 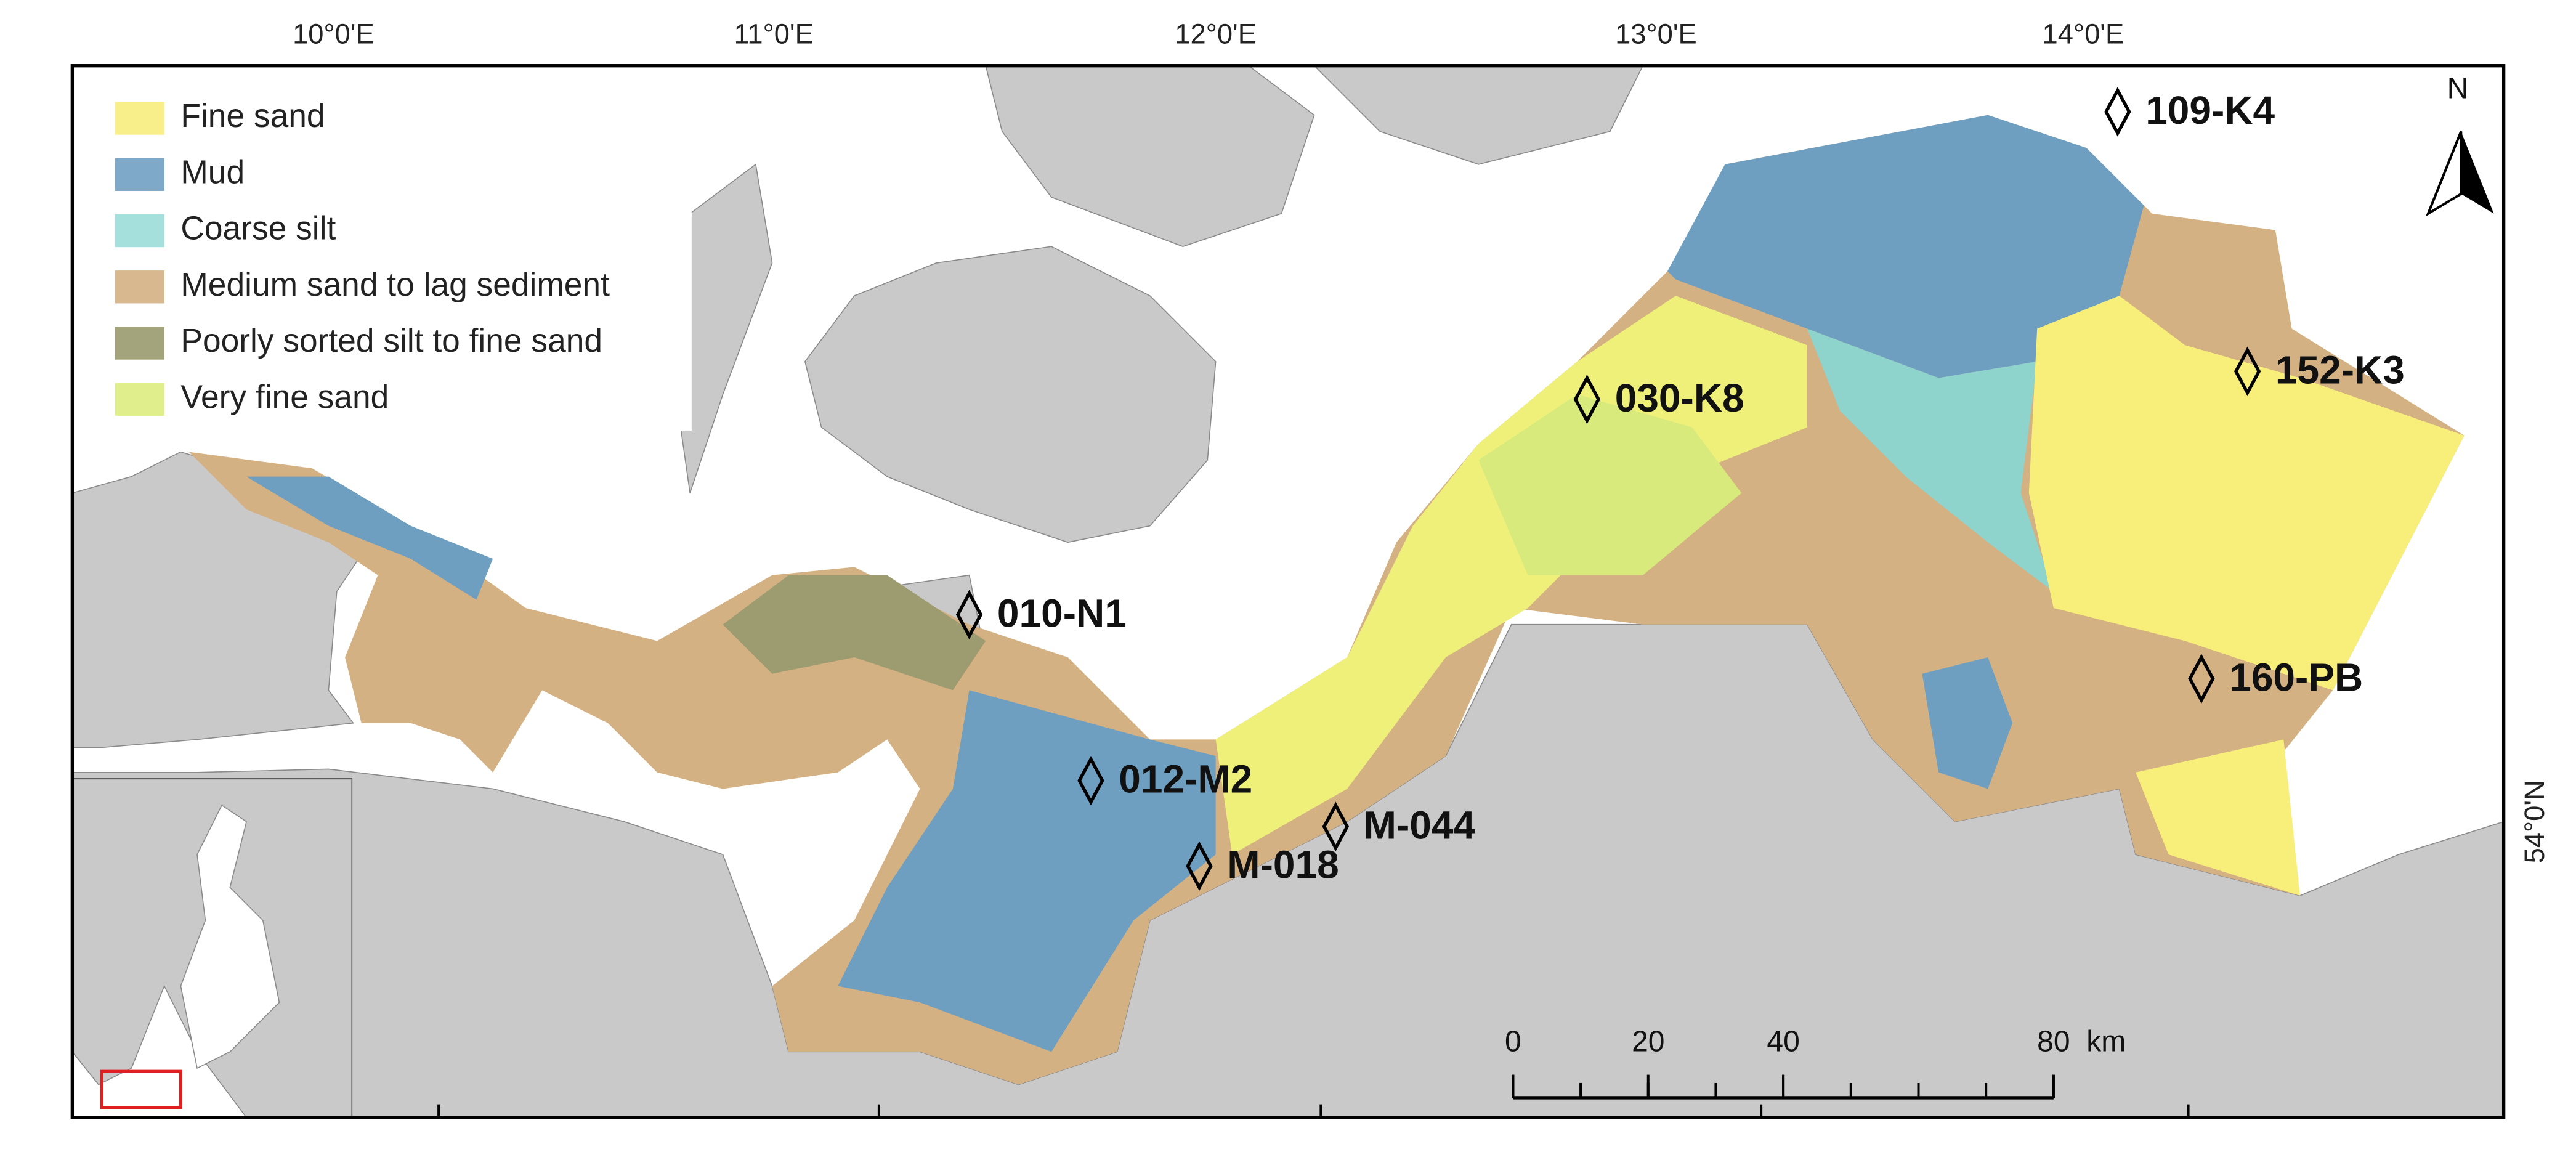 I want to click on north-label: N, so click(x=2458, y=88).